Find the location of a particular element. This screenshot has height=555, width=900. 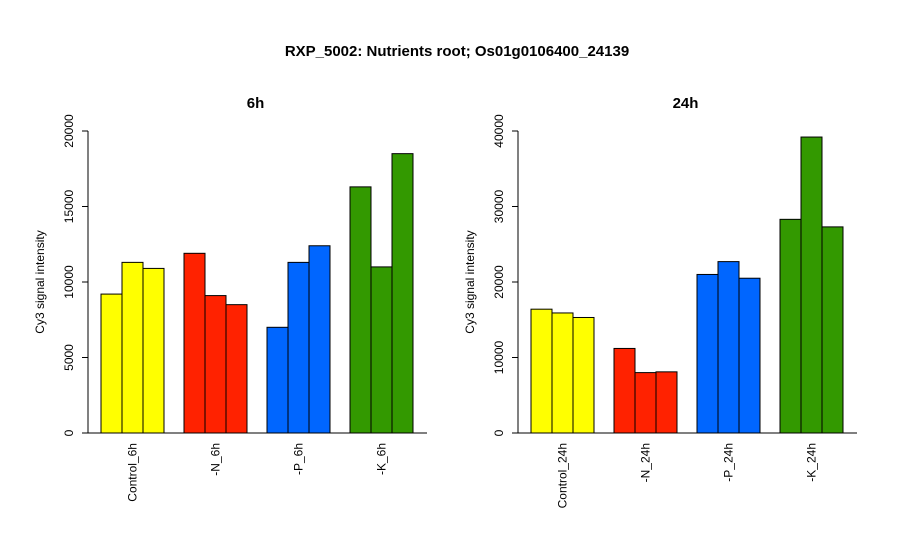

bar--P_6h-rep2 is located at coordinates (298, 347).